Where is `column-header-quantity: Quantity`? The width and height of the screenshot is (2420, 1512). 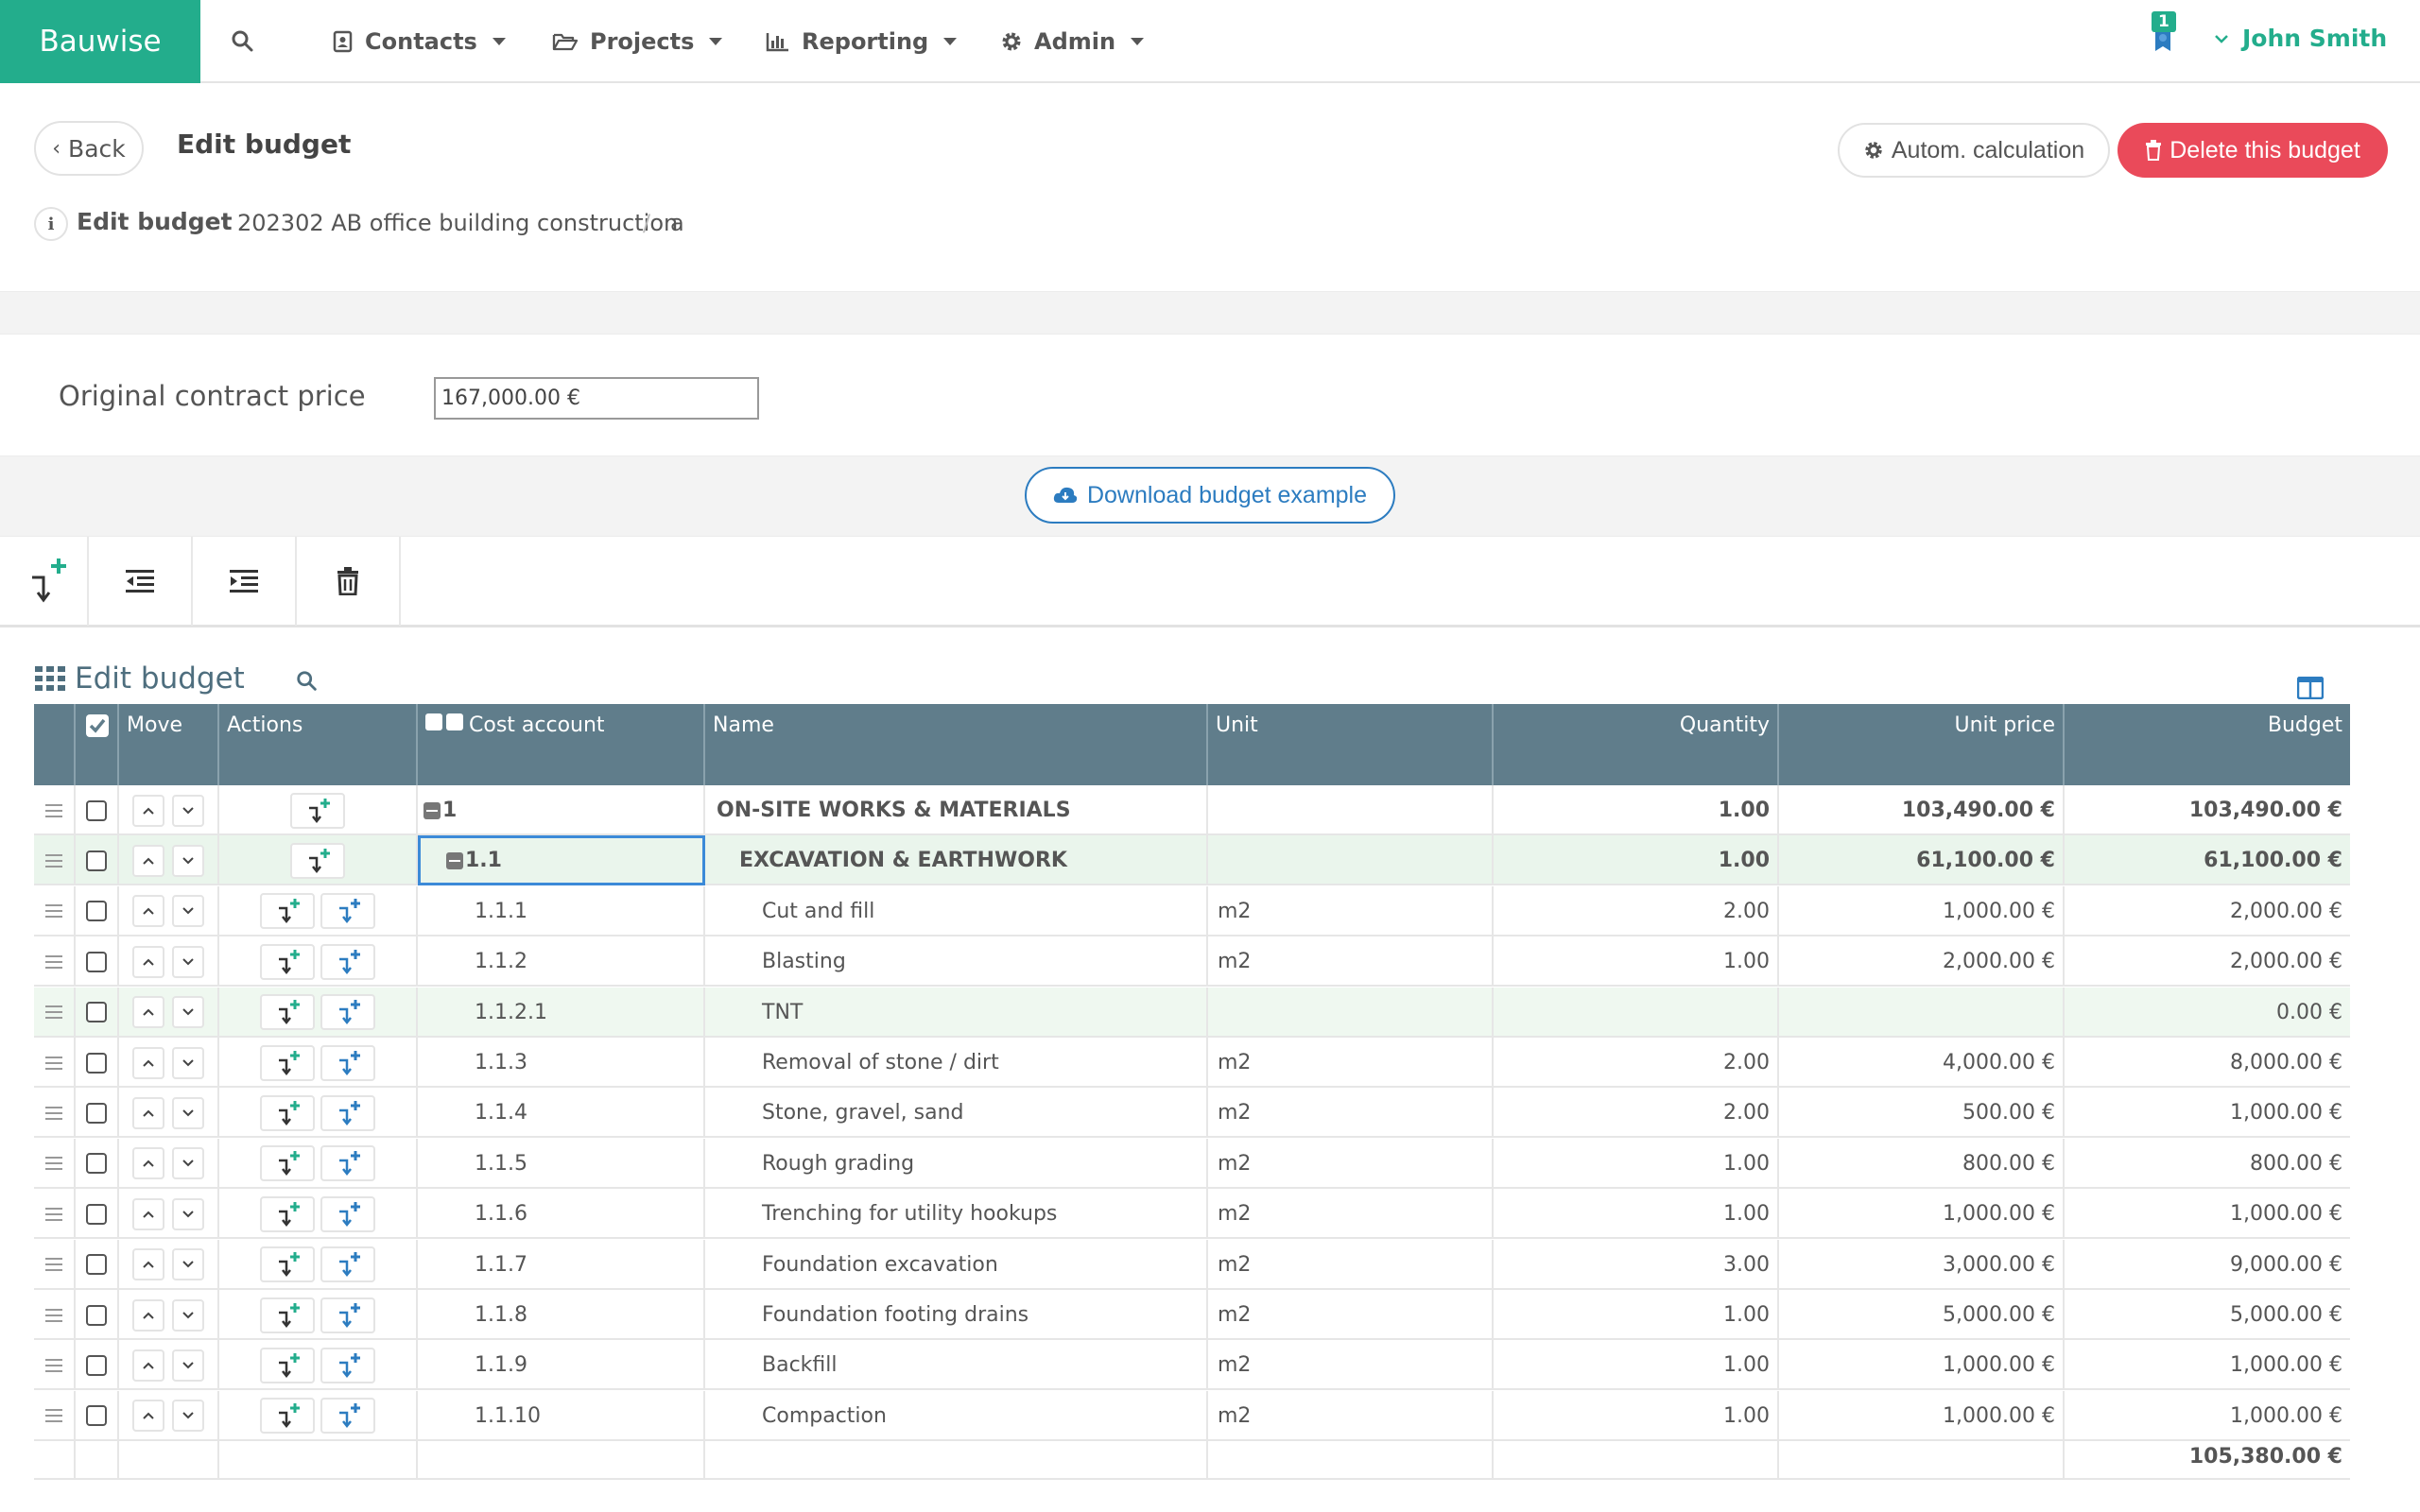 column-header-quantity: Quantity is located at coordinates (1637, 744).